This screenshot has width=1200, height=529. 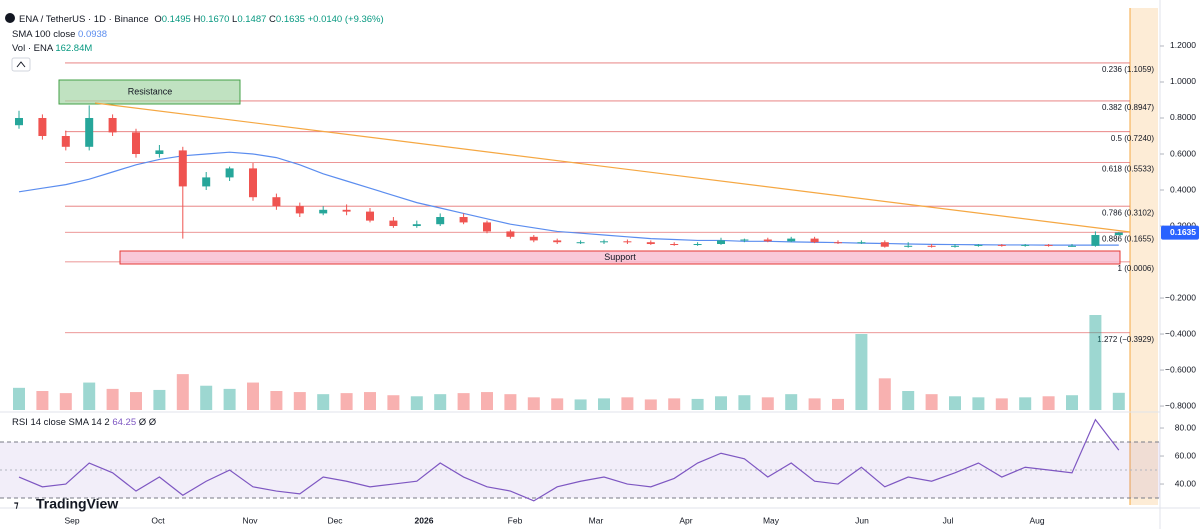 What do you see at coordinates (43, 34) in the screenshot?
I see `sma-name: SMA 100 close` at bounding box center [43, 34].